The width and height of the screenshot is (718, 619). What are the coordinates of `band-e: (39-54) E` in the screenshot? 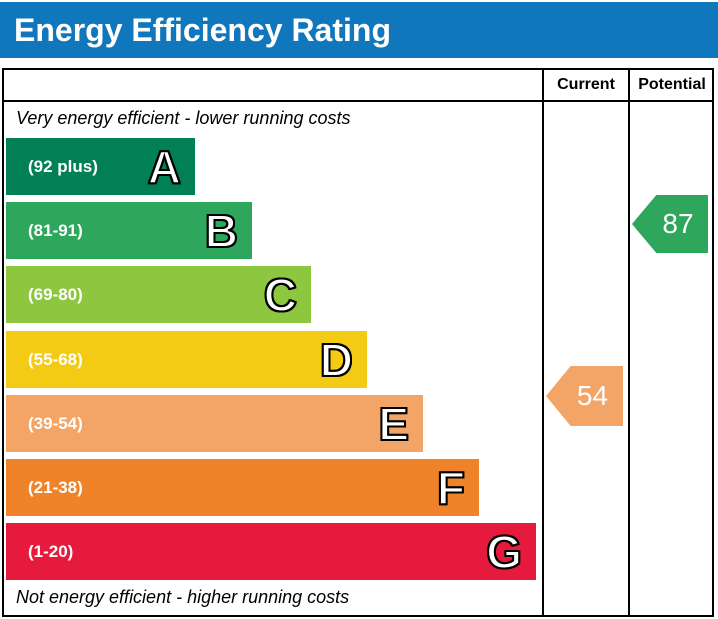 It's located at (214, 423).